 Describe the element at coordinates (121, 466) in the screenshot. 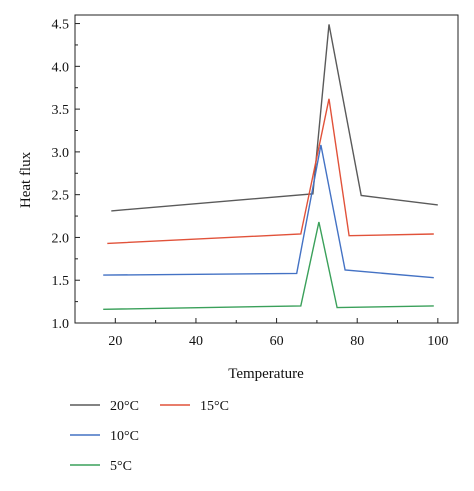

I see `legend-label-3: 5°C` at that location.